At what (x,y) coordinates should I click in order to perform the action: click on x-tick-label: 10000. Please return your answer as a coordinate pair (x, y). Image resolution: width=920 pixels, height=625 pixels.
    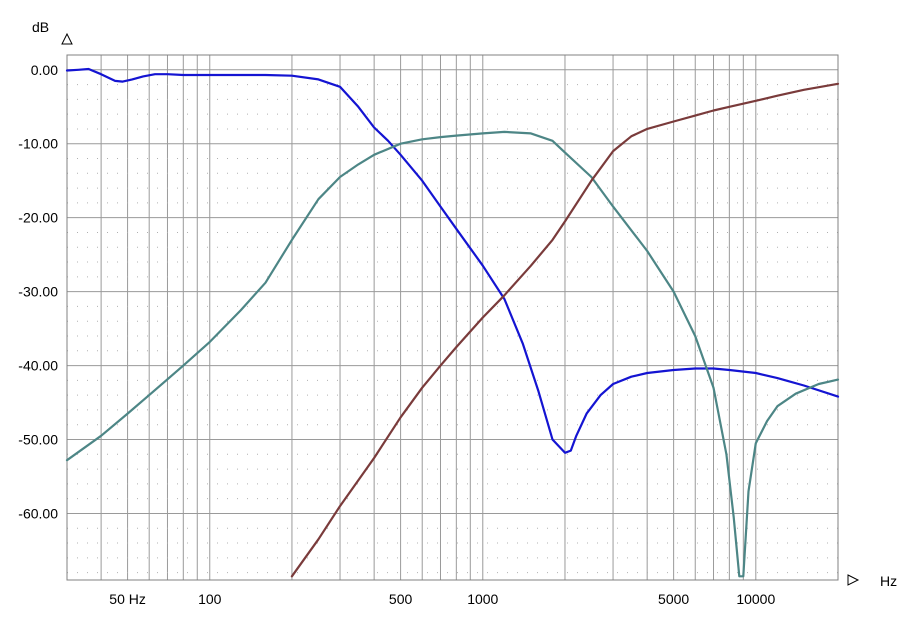
    Looking at the image, I should click on (755, 599).